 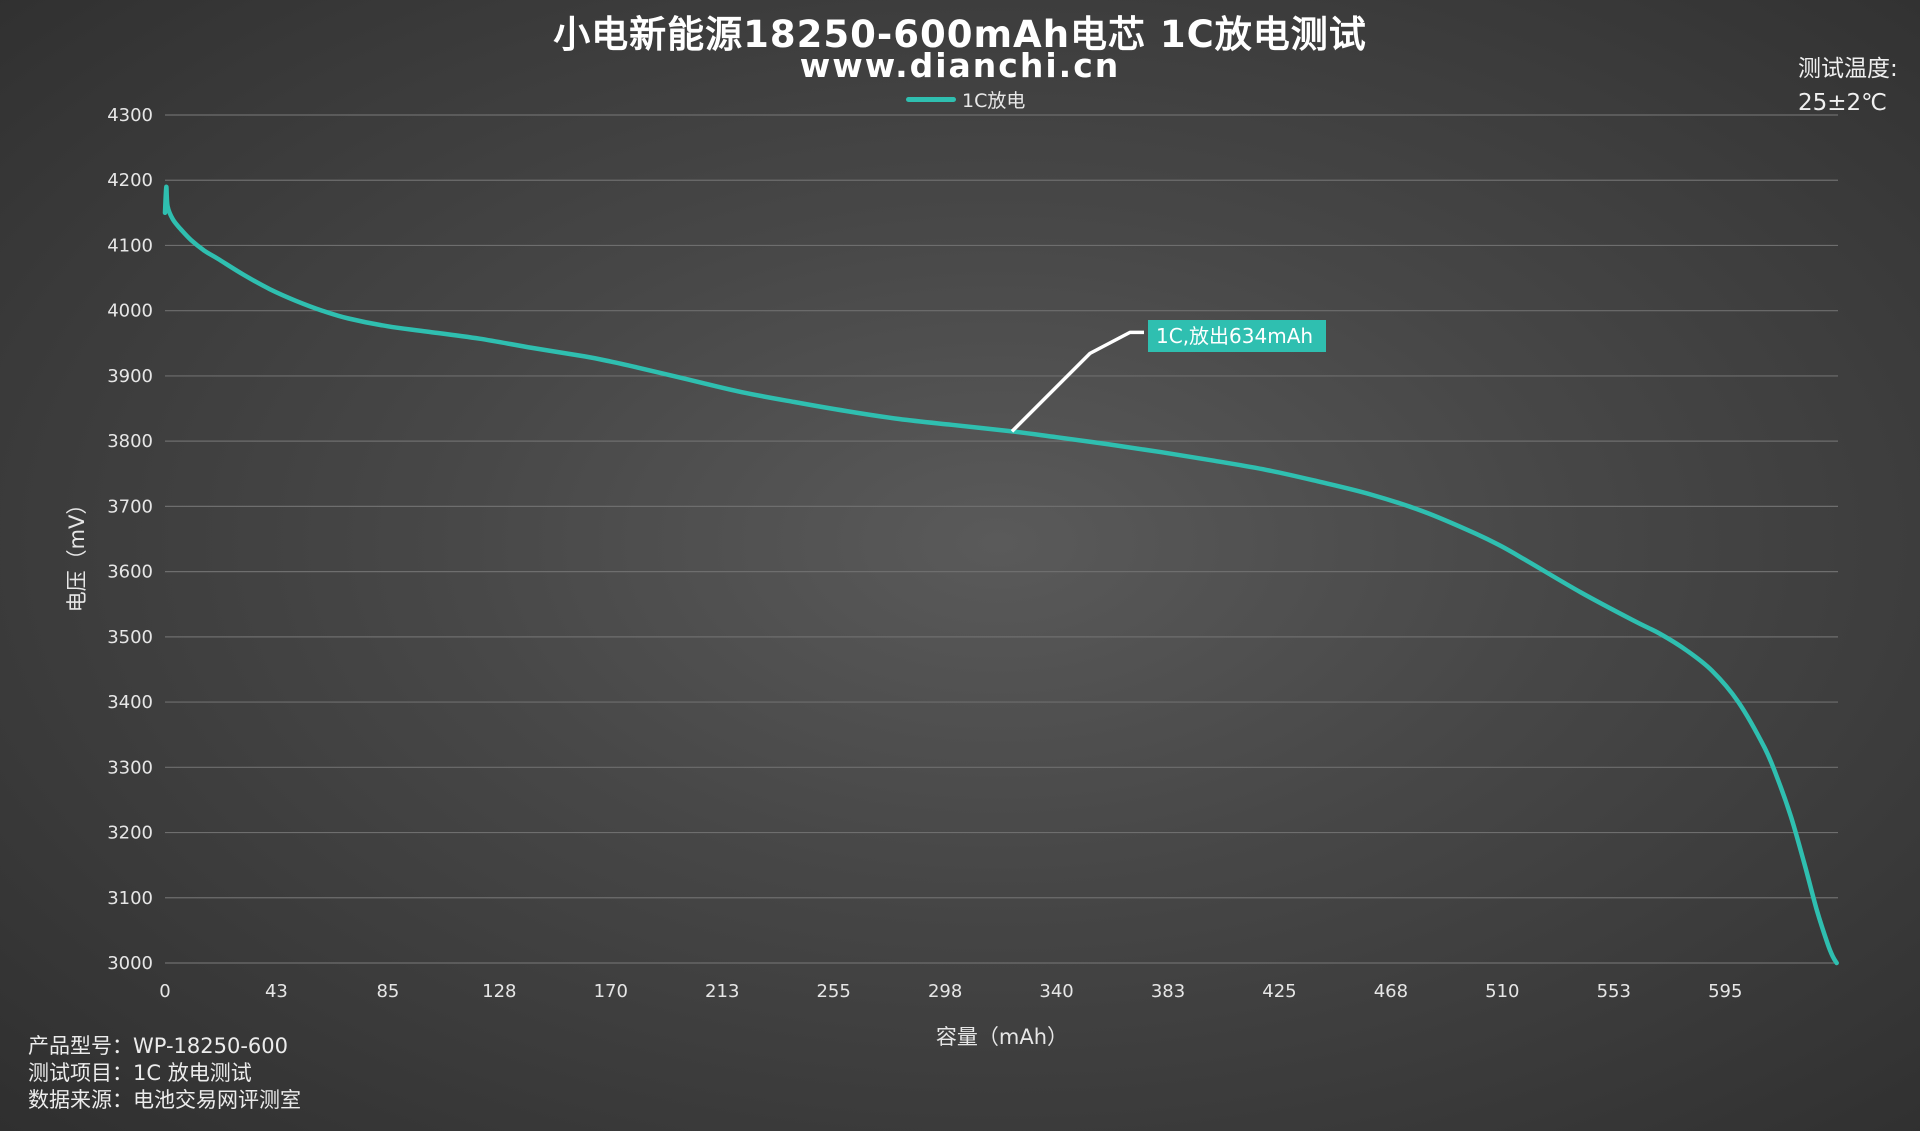 I want to click on x-tick-label: 85, so click(x=387, y=991).